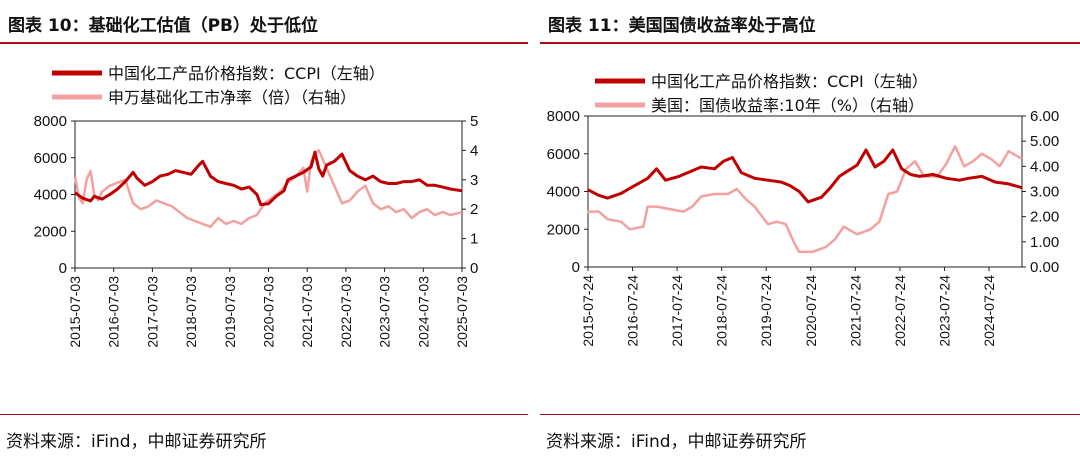  I want to click on y-right-tick-label: 1.00, so click(1044, 242).